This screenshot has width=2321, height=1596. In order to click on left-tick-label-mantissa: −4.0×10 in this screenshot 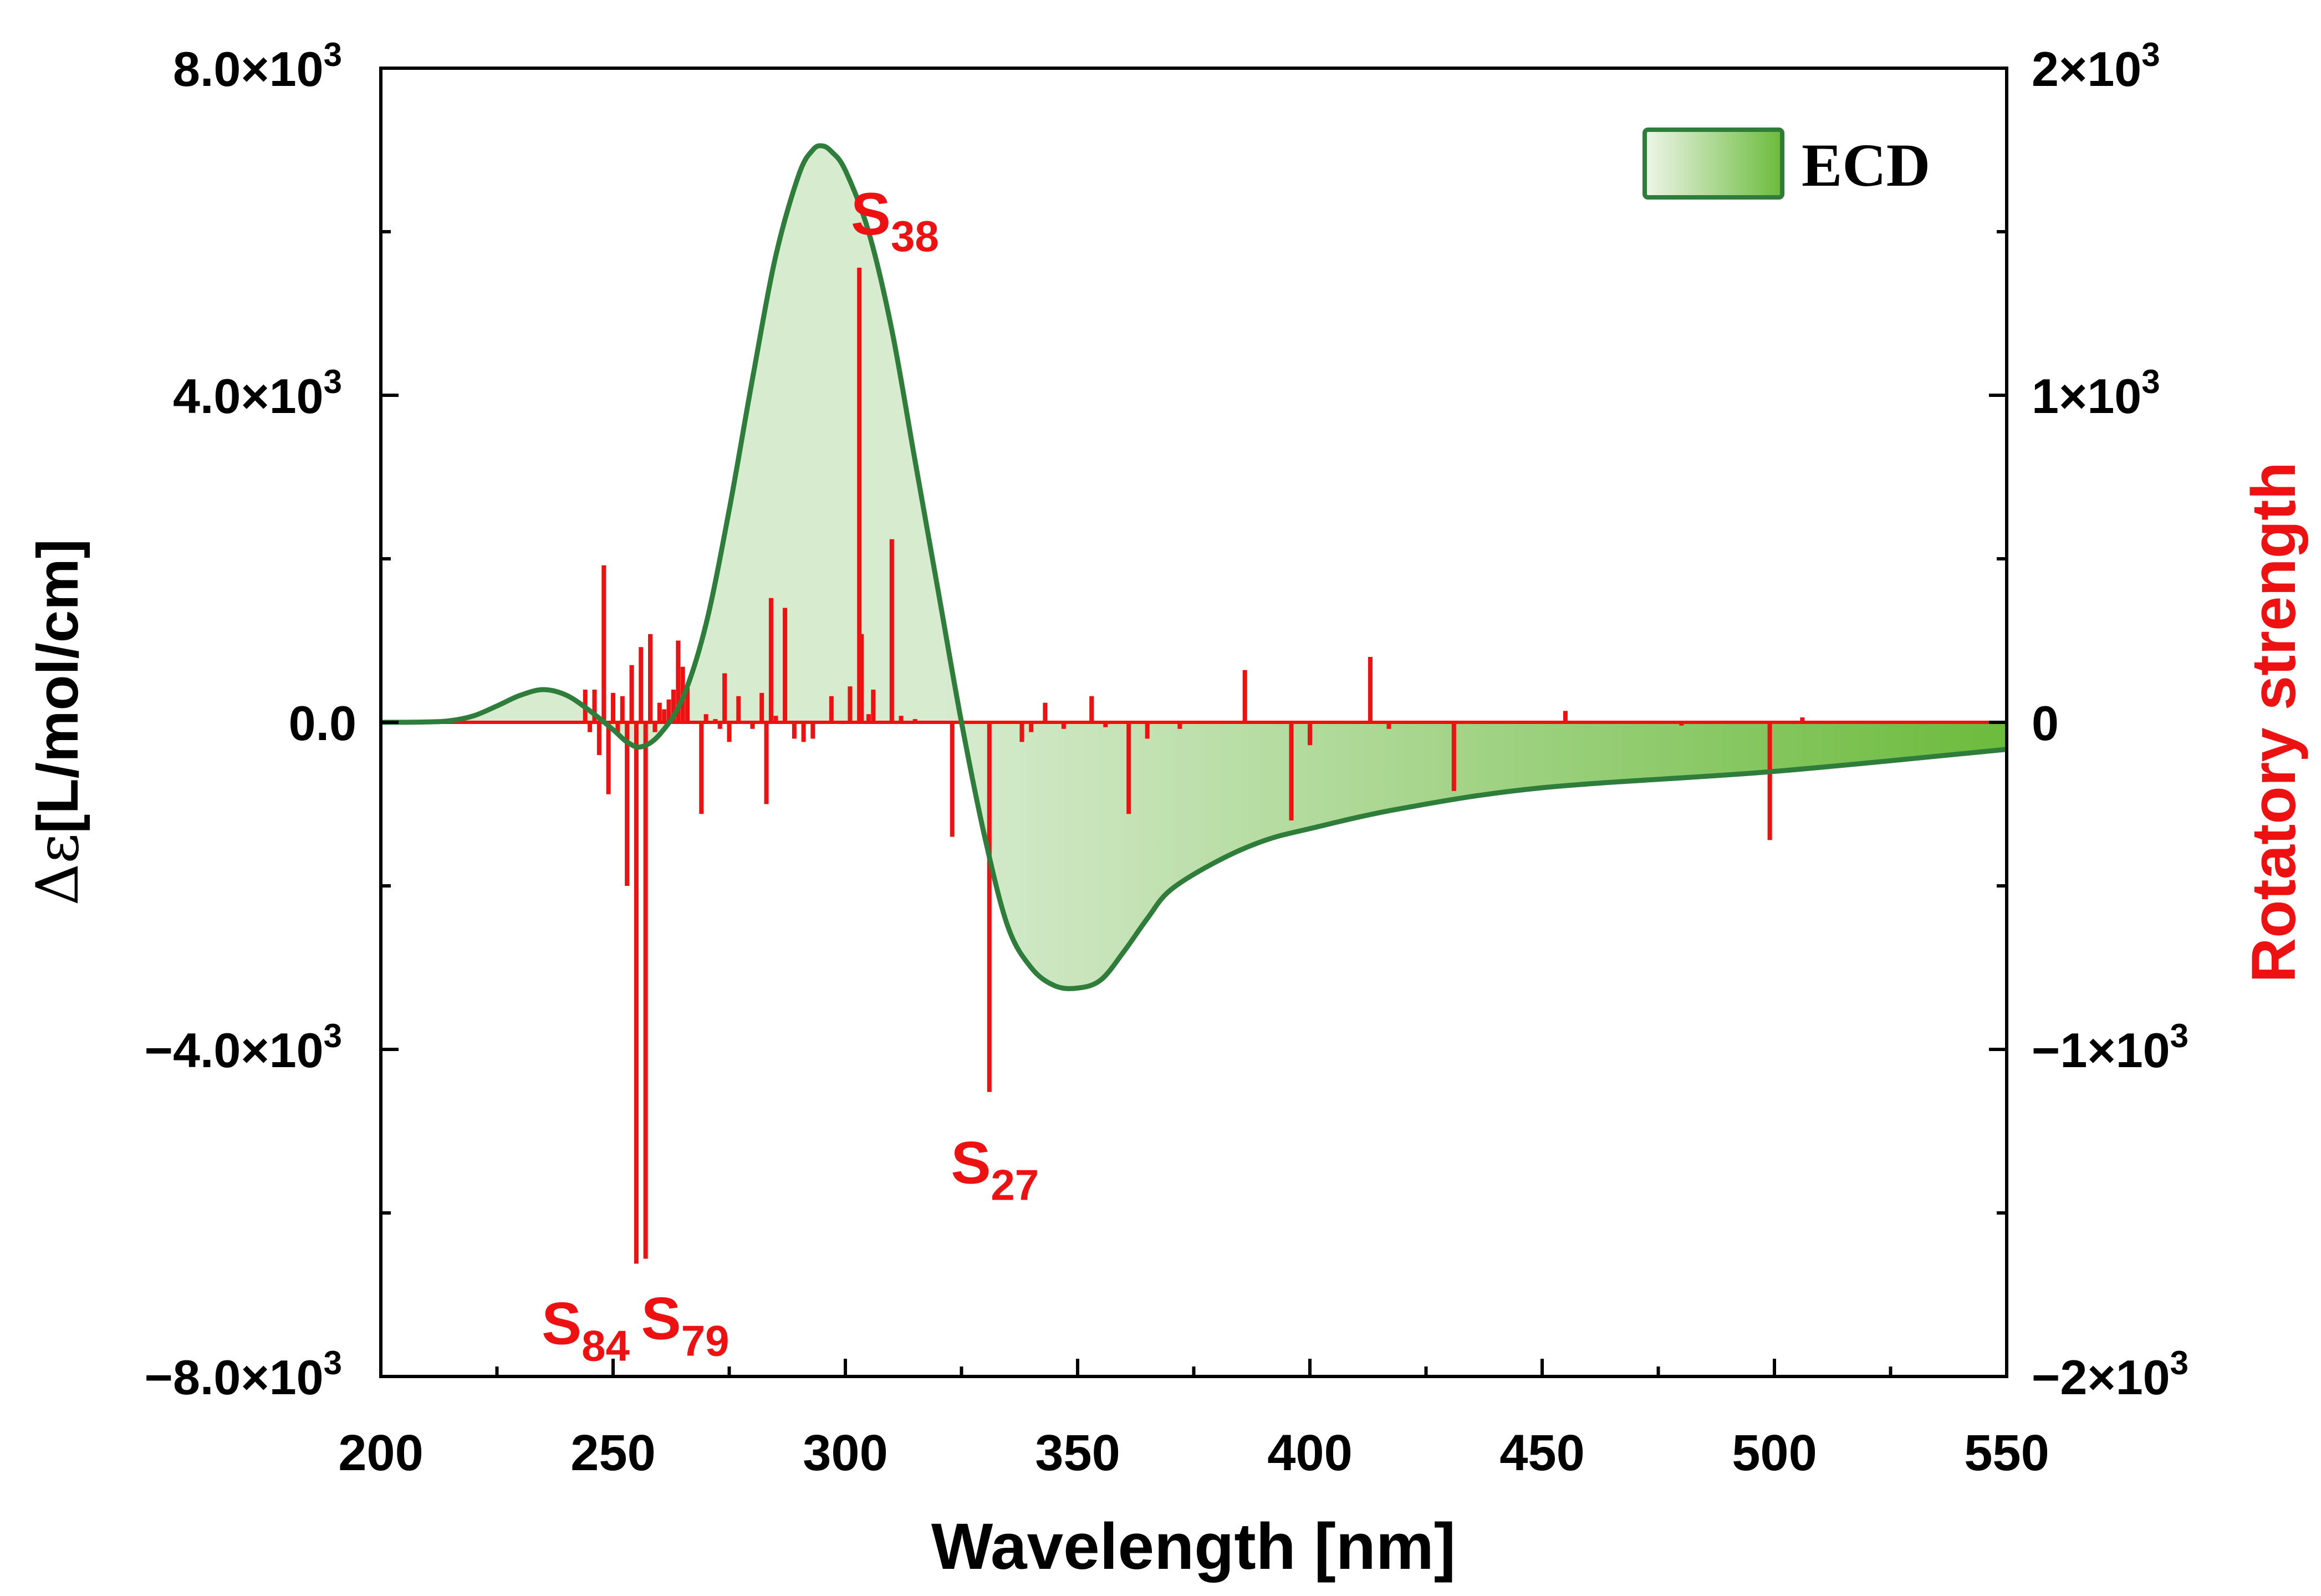, I will do `click(234, 1050)`.